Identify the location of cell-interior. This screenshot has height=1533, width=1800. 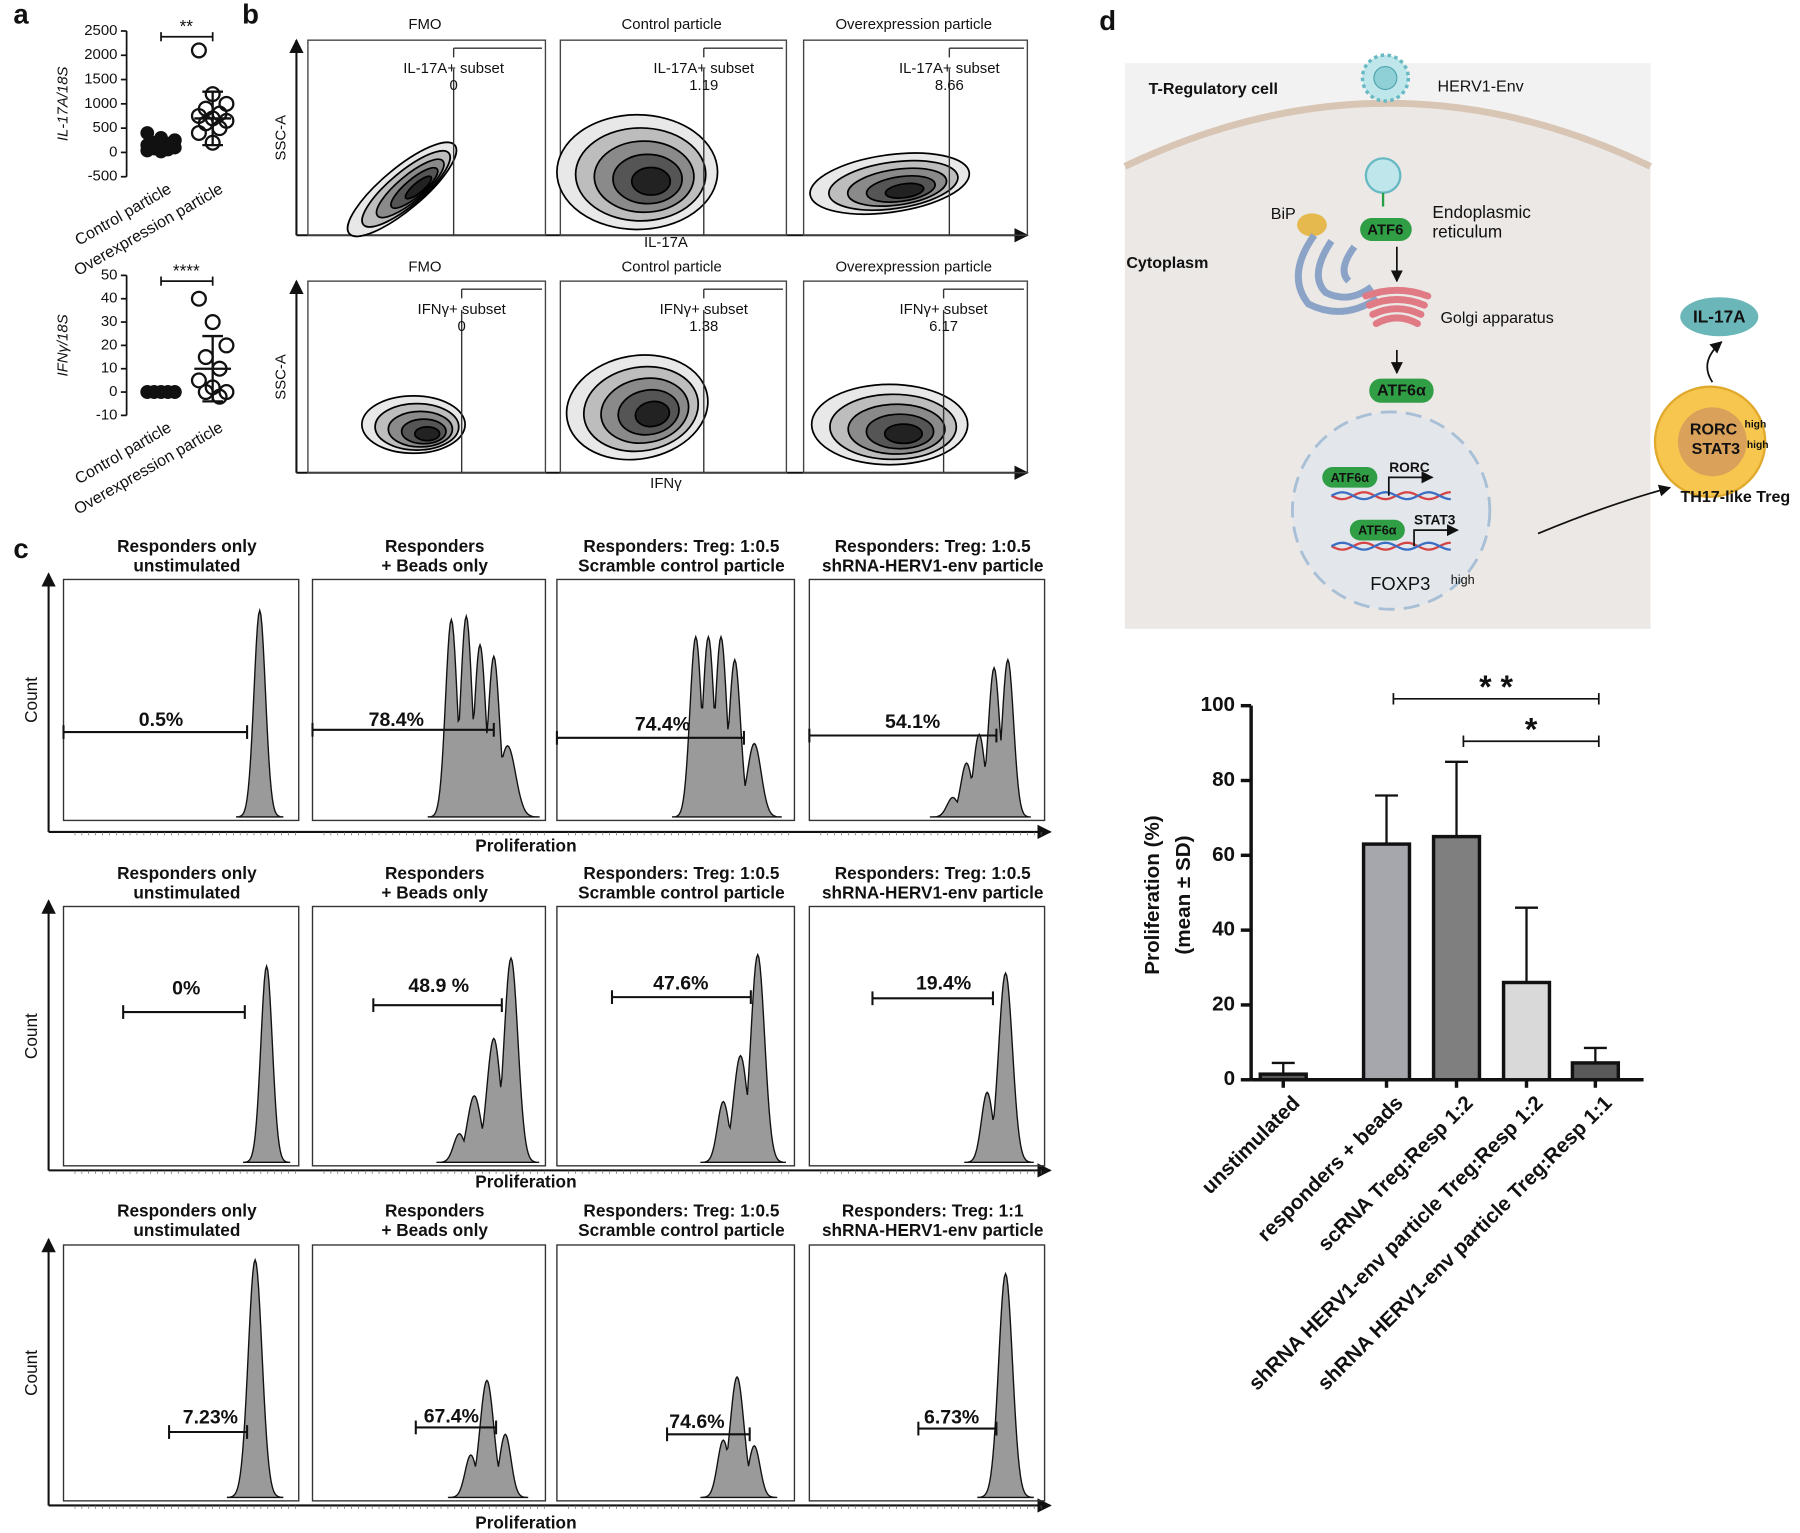
(1387, 366).